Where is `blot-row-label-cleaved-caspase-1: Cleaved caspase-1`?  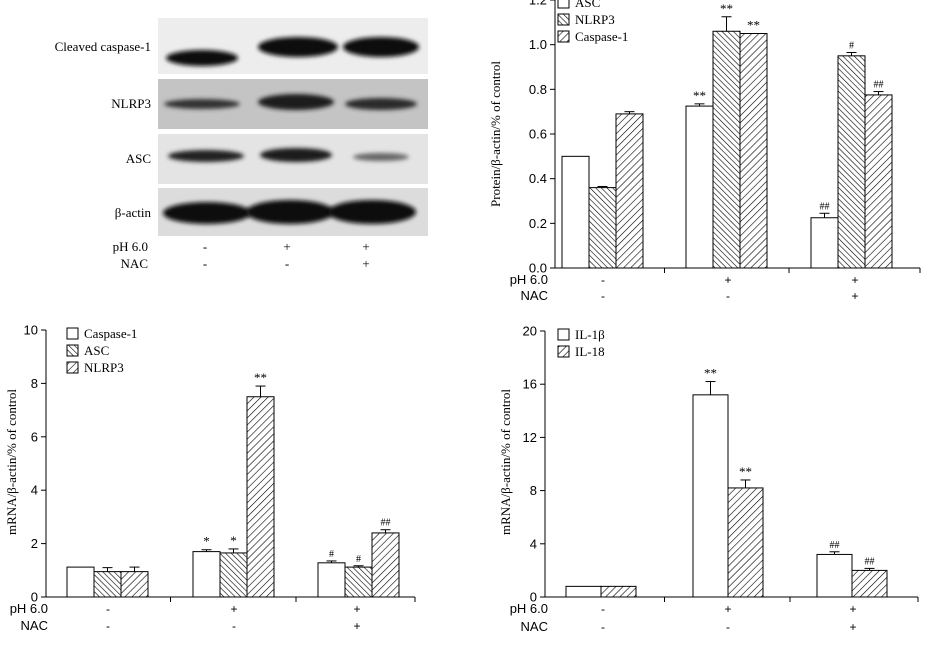 blot-row-label-cleaved-caspase-1: Cleaved caspase-1 is located at coordinates (103, 46).